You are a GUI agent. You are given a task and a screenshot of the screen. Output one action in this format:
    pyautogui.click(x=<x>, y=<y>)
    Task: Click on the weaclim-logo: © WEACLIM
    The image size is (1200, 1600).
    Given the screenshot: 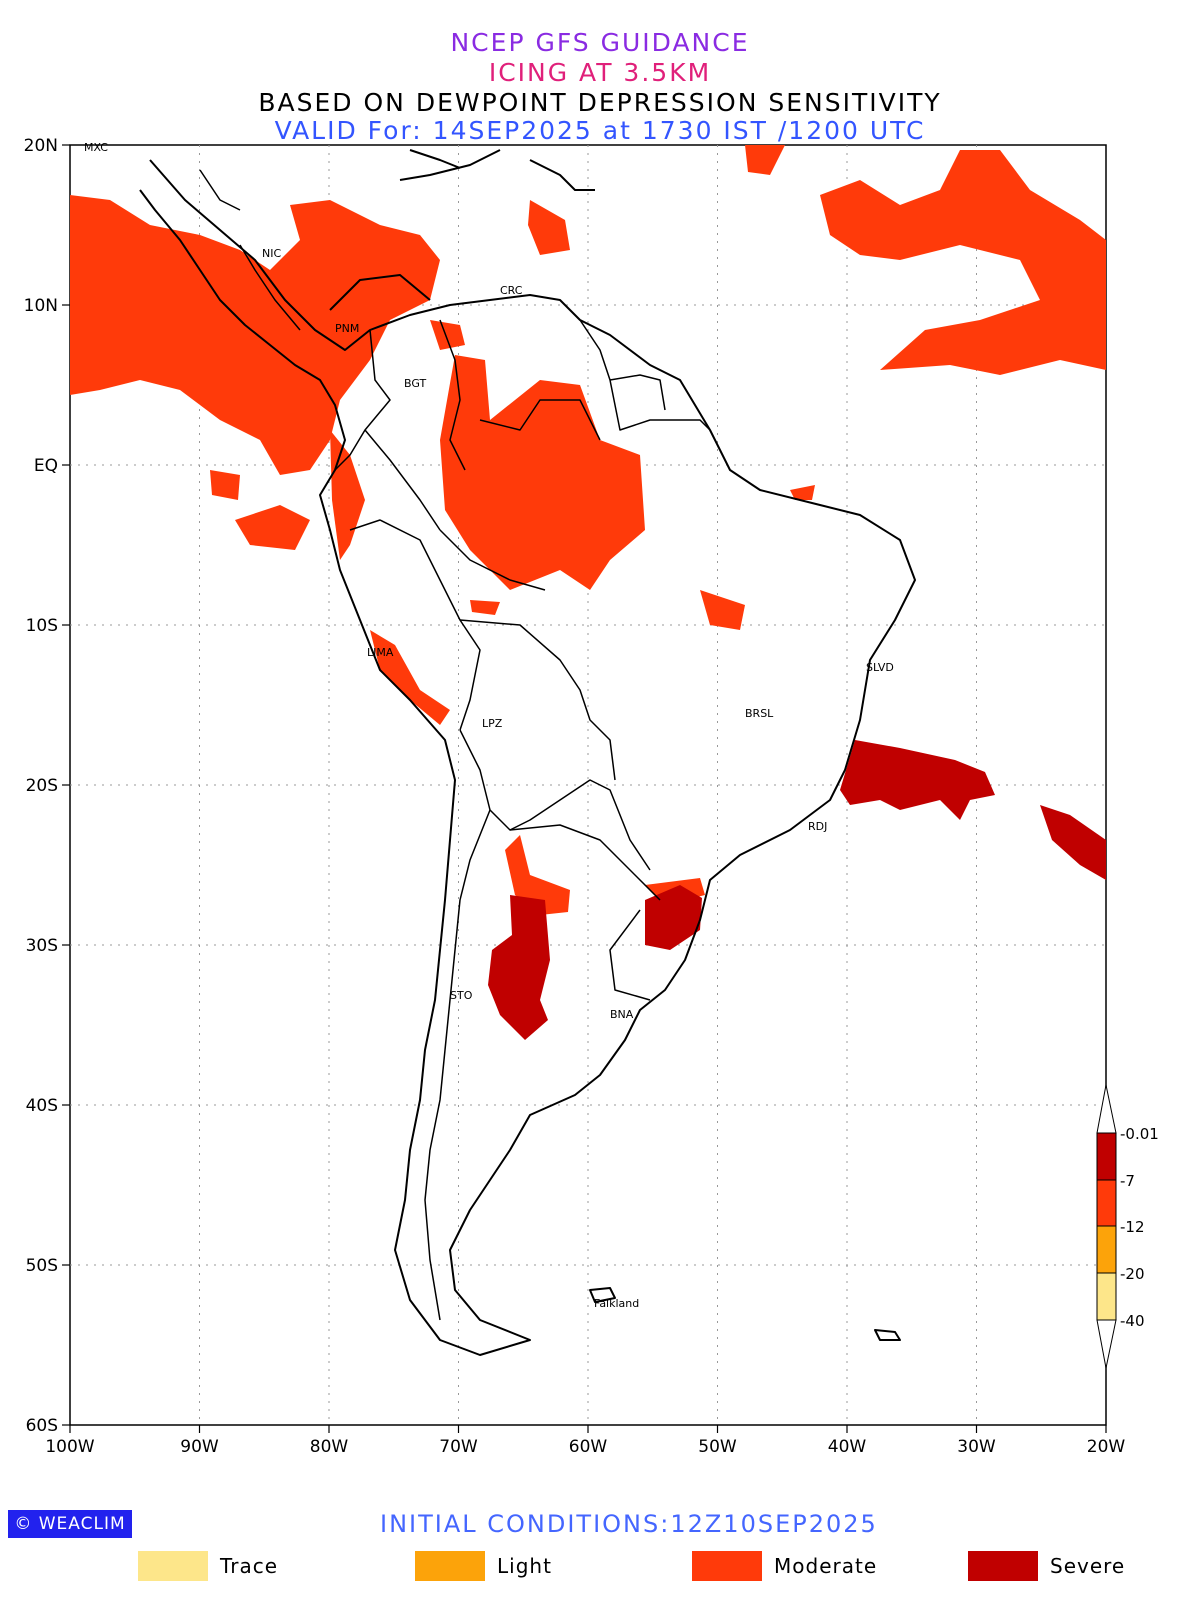 What is the action you would take?
    pyautogui.click(x=70, y=1524)
    